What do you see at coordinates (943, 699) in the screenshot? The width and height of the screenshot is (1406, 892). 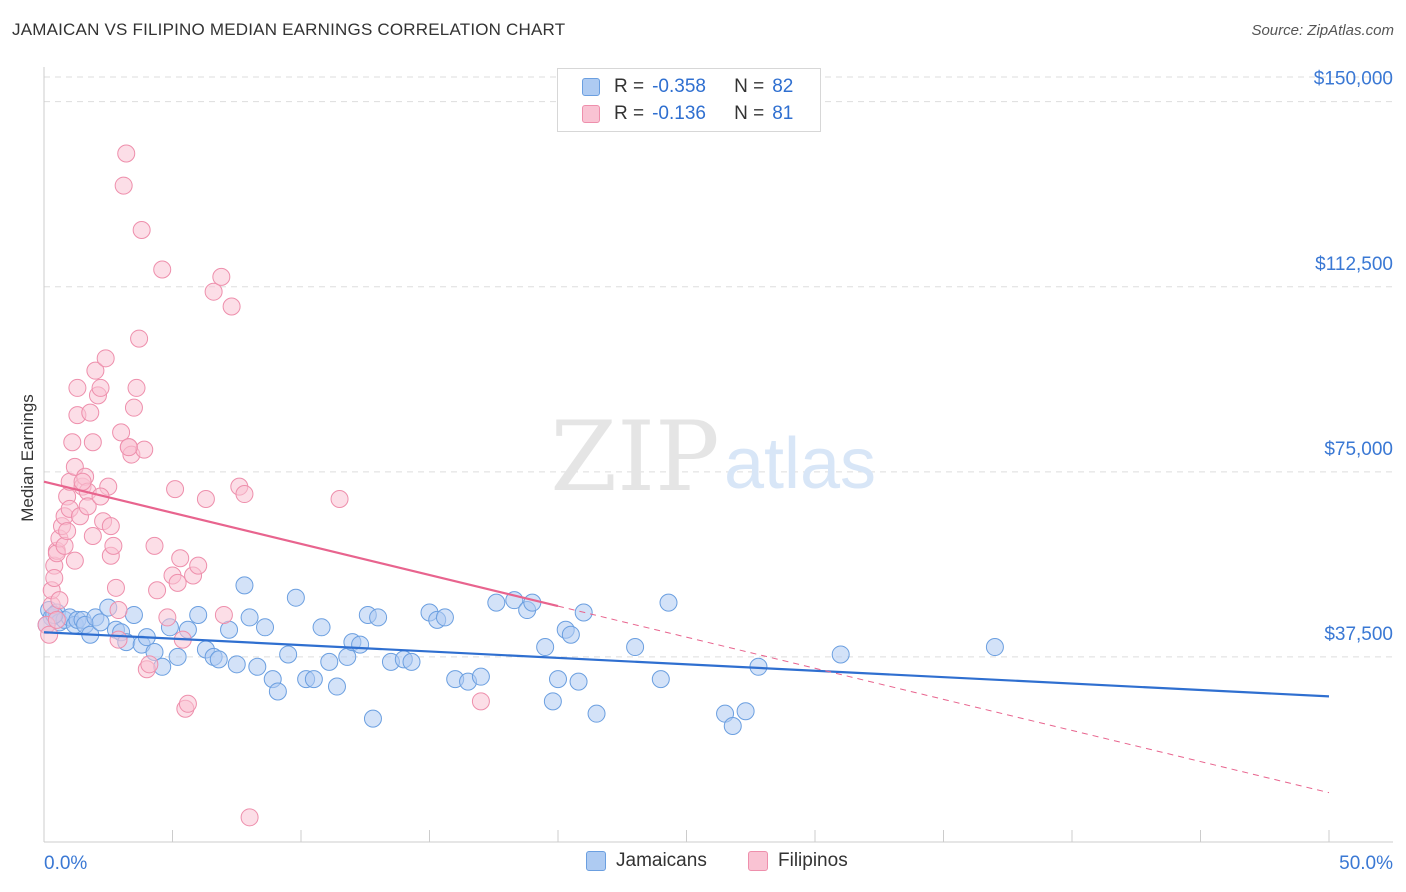 I see `filipinos-trend-extension` at bounding box center [943, 699].